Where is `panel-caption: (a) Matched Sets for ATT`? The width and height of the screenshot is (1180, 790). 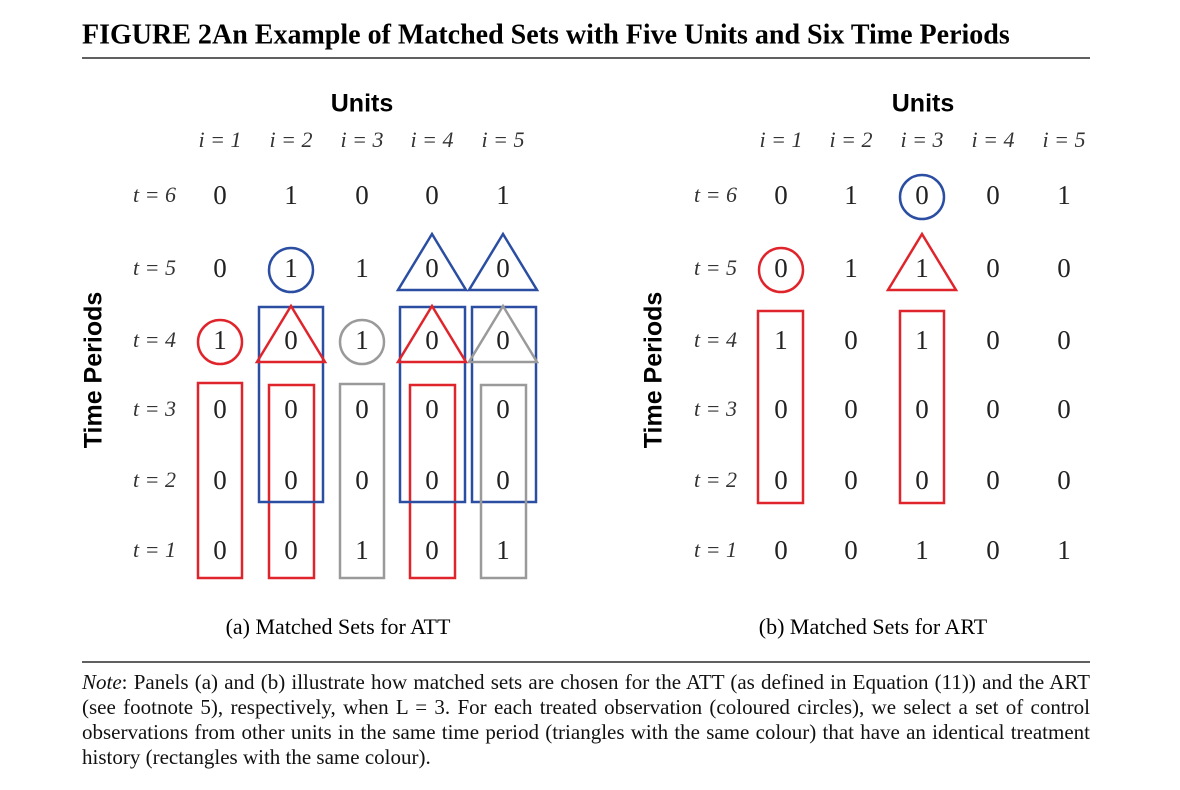 panel-caption: (a) Matched Sets for ATT is located at coordinates (338, 626).